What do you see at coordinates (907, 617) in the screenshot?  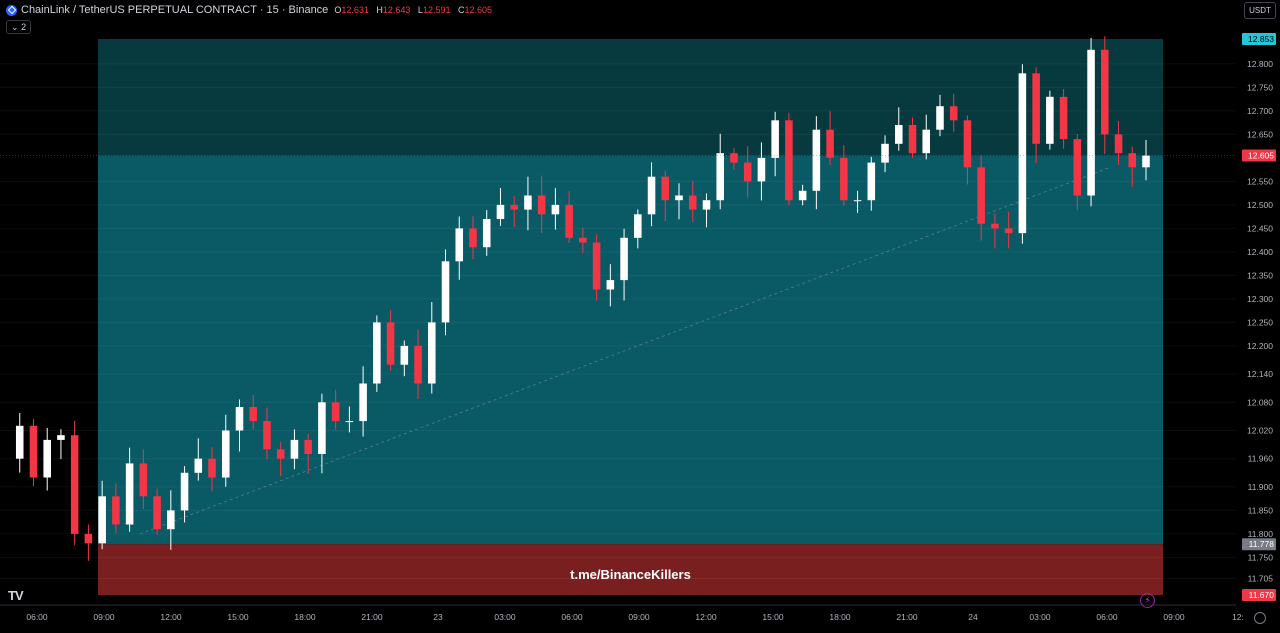 I see `x-tick-label: 21:00` at bounding box center [907, 617].